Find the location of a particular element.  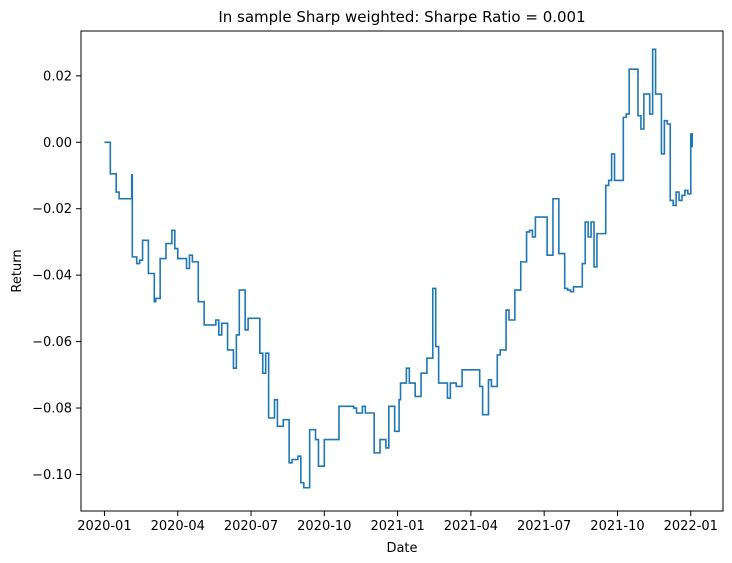

y-tick-label: −0.06 is located at coordinates (52, 342).